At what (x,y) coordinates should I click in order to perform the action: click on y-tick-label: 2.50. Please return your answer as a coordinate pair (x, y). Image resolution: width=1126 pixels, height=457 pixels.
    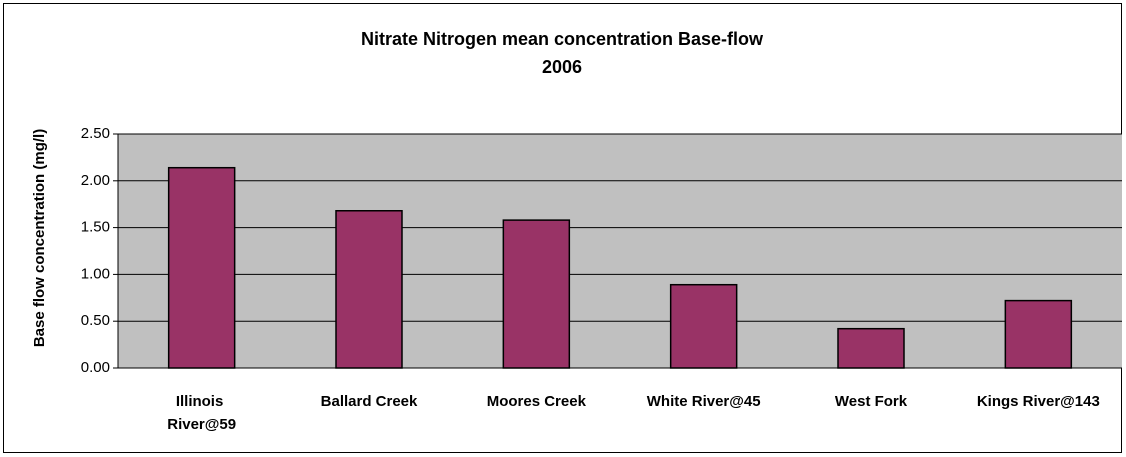
    Looking at the image, I should click on (95, 133).